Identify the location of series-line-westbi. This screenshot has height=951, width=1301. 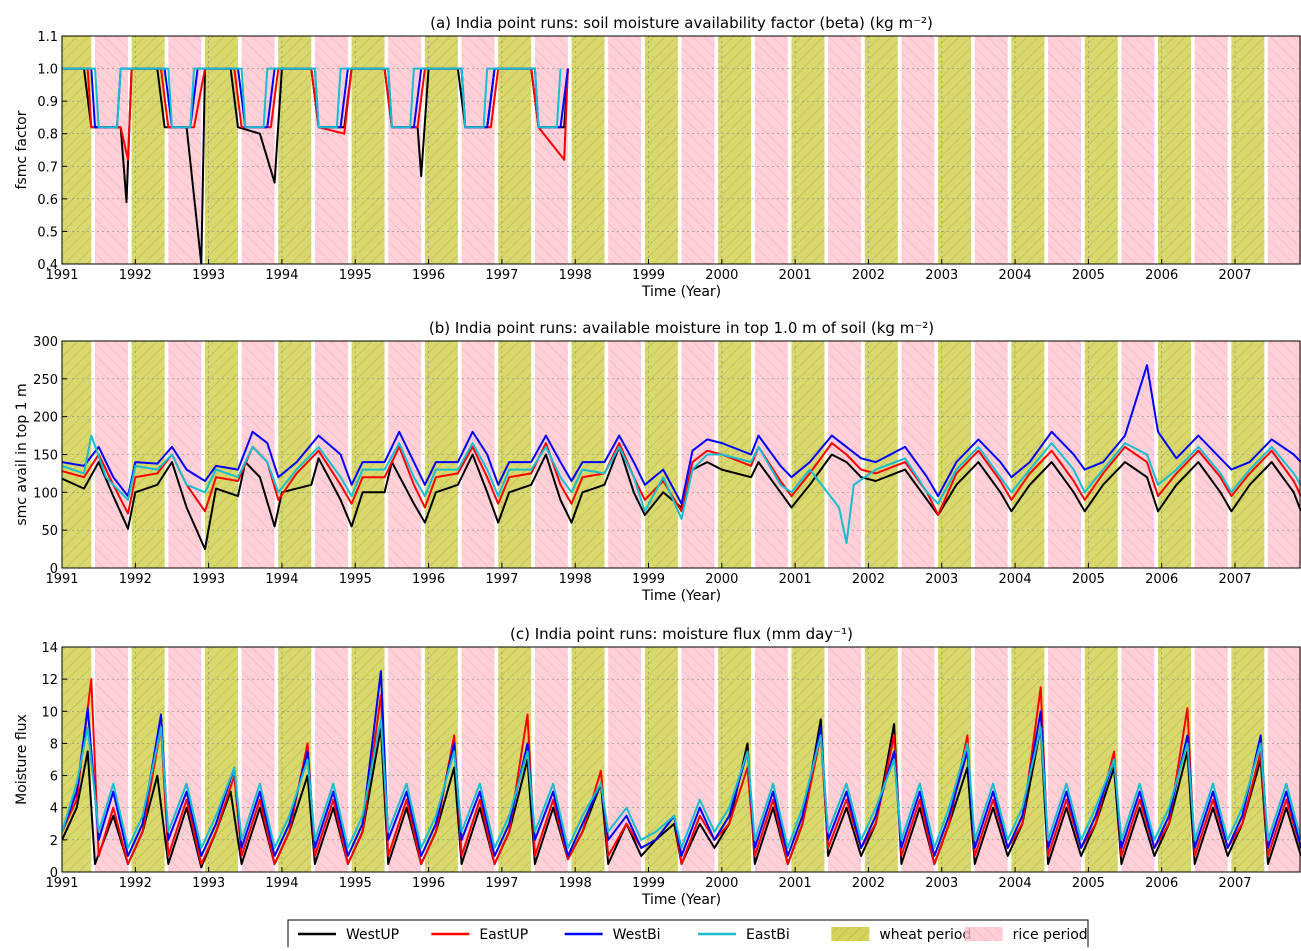
(681, 434).